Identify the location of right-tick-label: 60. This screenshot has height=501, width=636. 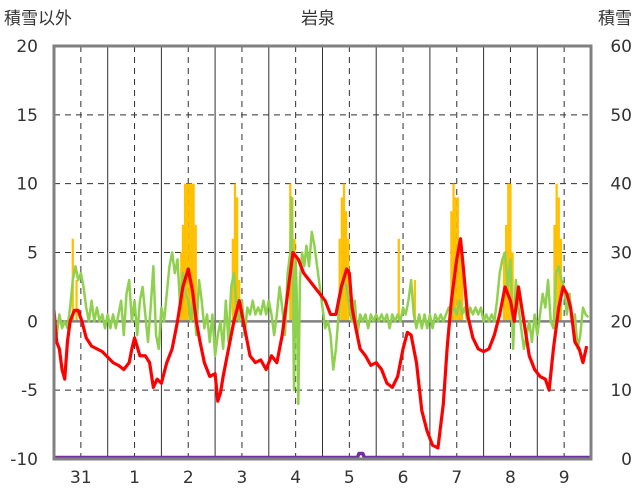
(621, 47).